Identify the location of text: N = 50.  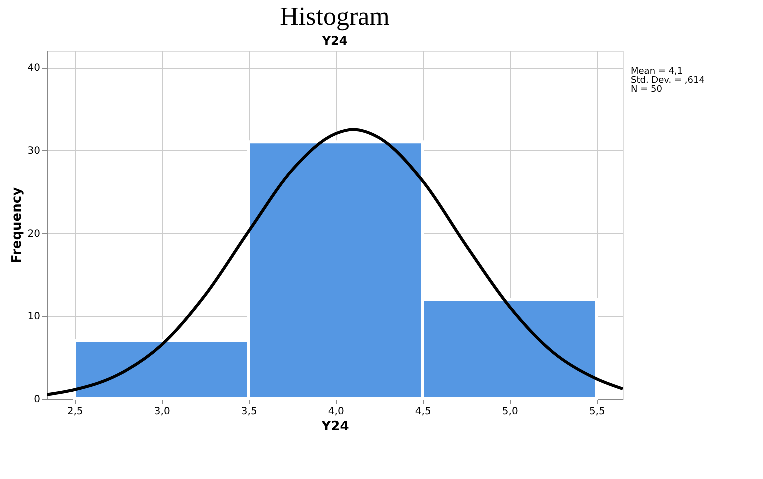
(647, 90).